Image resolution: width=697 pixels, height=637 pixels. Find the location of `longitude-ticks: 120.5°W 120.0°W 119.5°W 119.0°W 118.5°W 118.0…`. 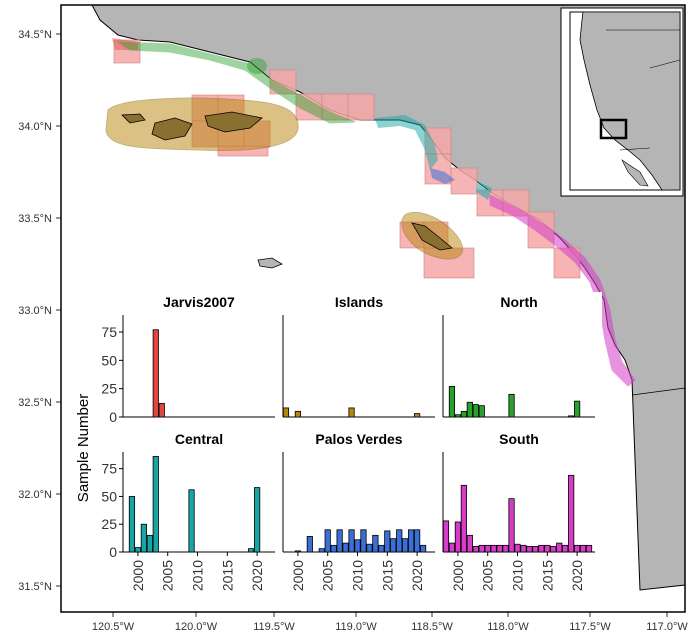

longitude-ticks: 120.5°W 120.0°W 119.5°W 119.0°W 118.5°W 118.0… is located at coordinates (390, 622).